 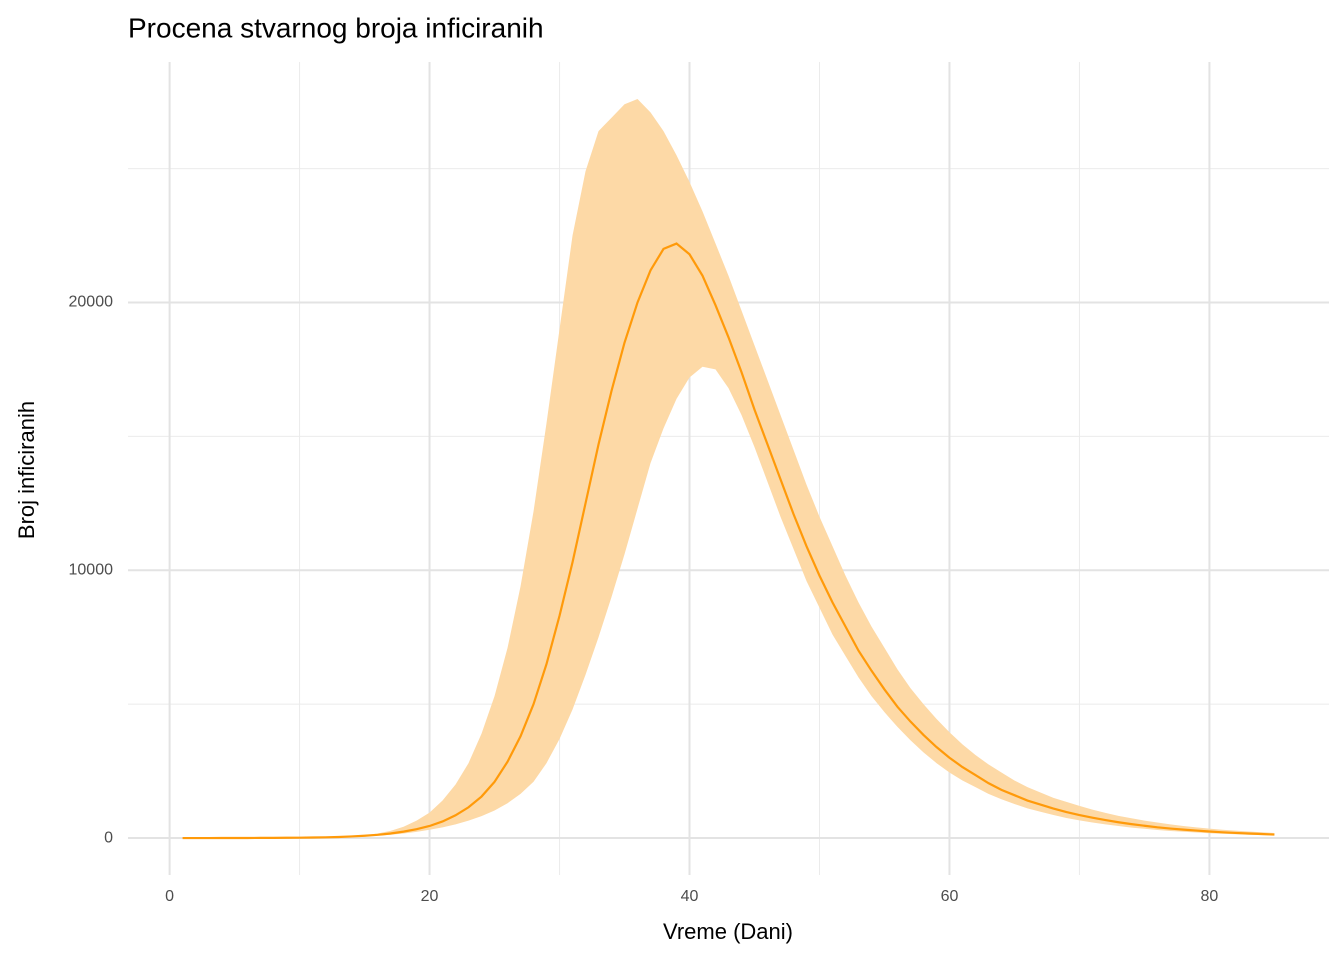 What do you see at coordinates (728, 931) in the screenshot?
I see `x-axis-label: Vreme (Dani)` at bounding box center [728, 931].